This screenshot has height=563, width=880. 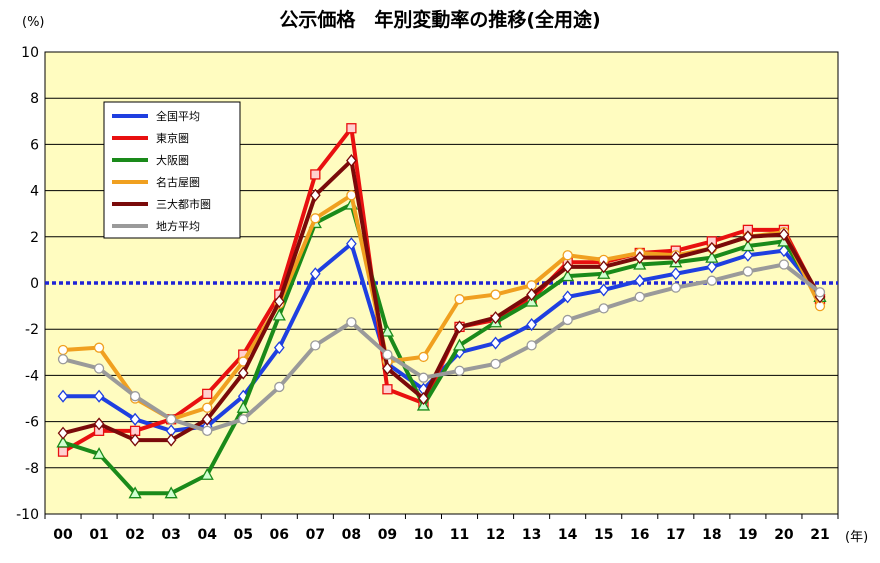 What do you see at coordinates (178, 182) in the screenshot?
I see `legend-label: 名古屋圏` at bounding box center [178, 182].